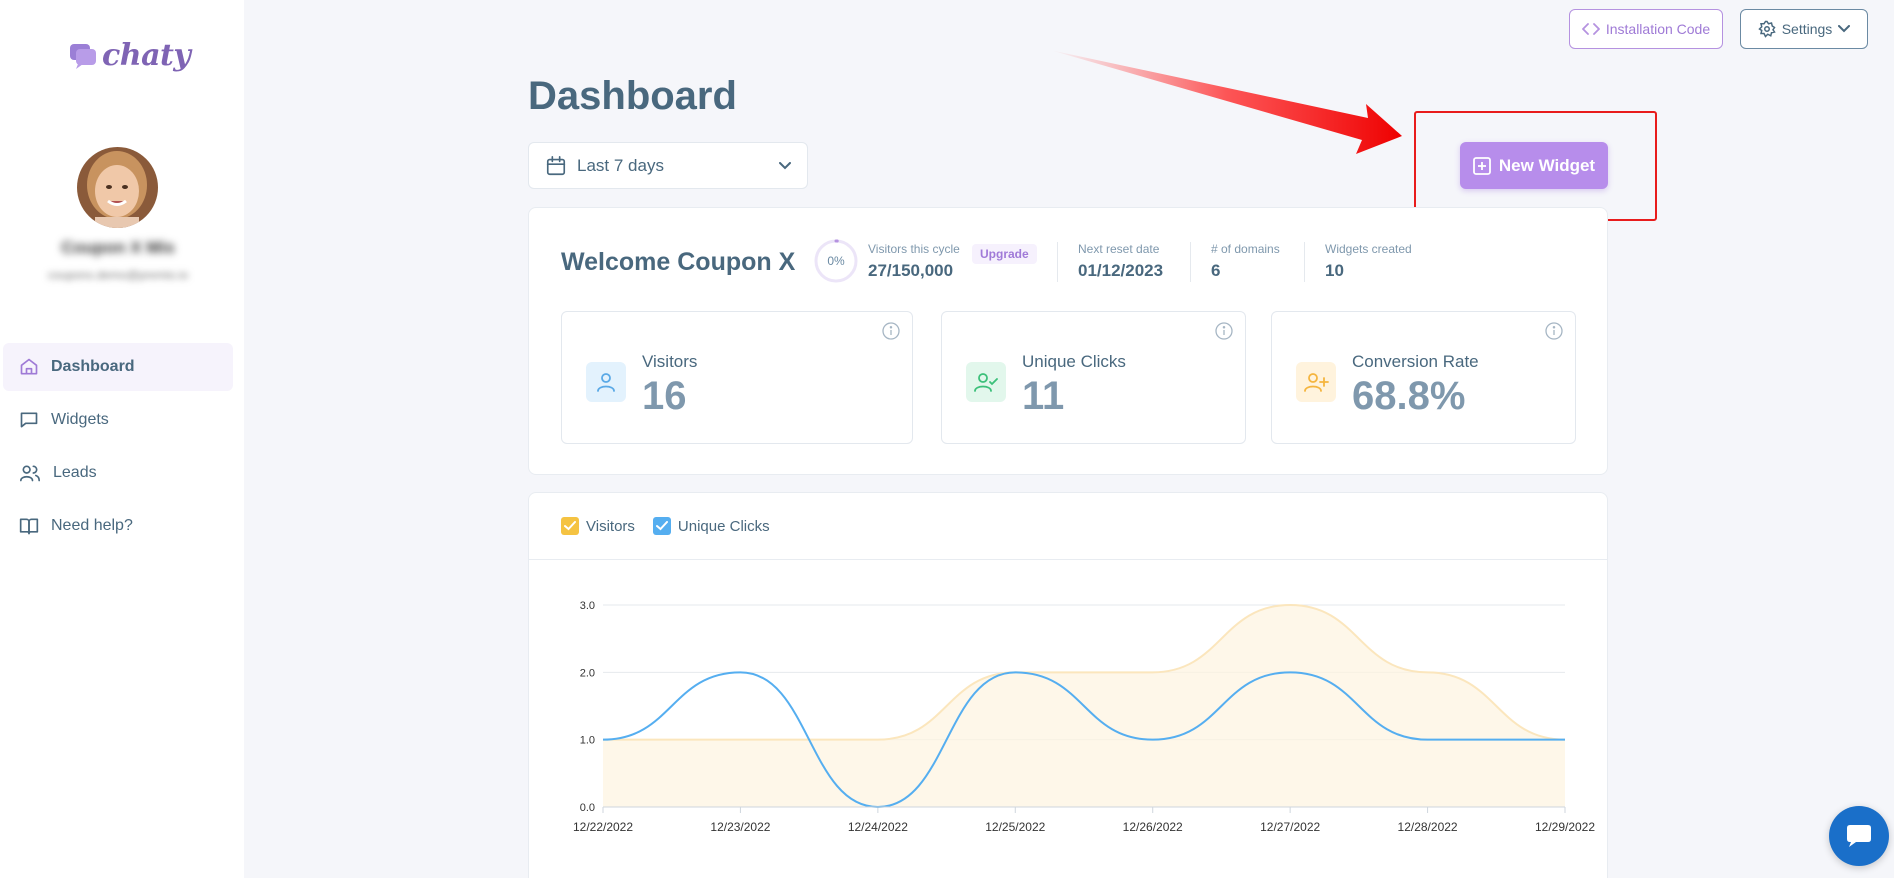 The height and width of the screenshot is (878, 1894). I want to click on y-tick-label: 3.0, so click(587, 606).